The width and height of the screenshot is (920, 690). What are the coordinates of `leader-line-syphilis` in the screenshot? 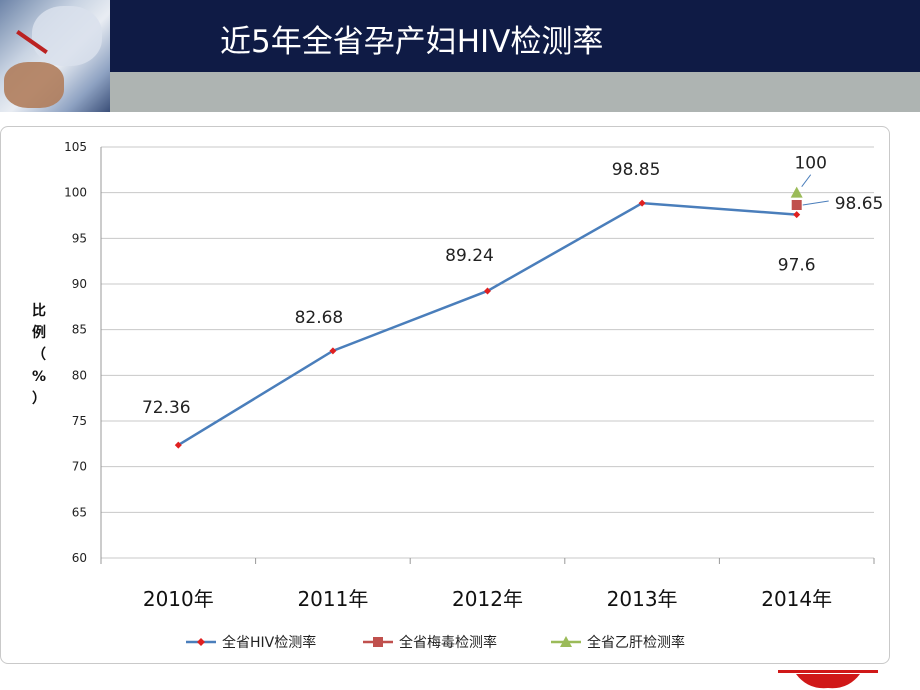 It's located at (815, 203).